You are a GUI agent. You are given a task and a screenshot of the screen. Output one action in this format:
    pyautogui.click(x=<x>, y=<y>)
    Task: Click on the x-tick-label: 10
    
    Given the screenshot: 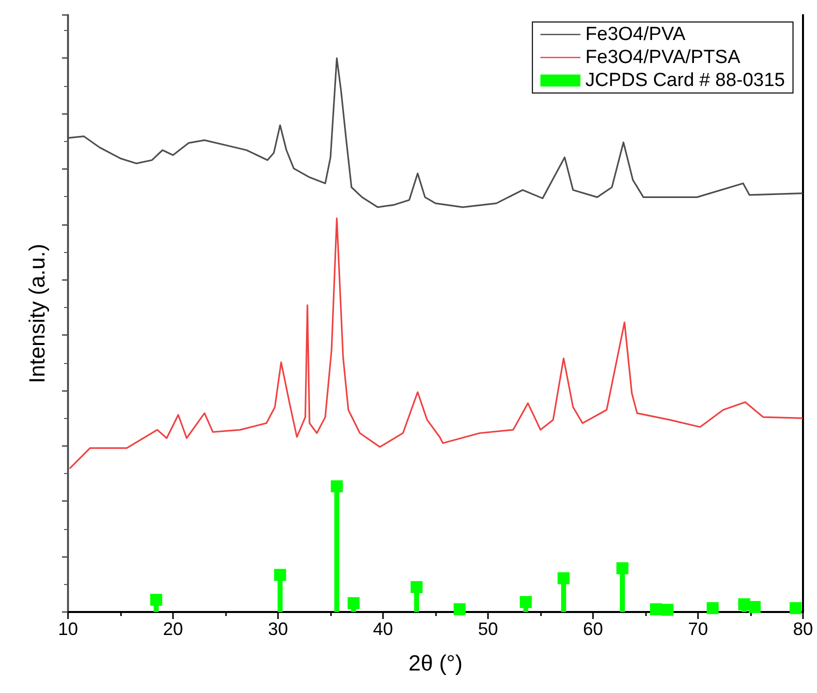 What is the action you would take?
    pyautogui.click(x=68, y=629)
    